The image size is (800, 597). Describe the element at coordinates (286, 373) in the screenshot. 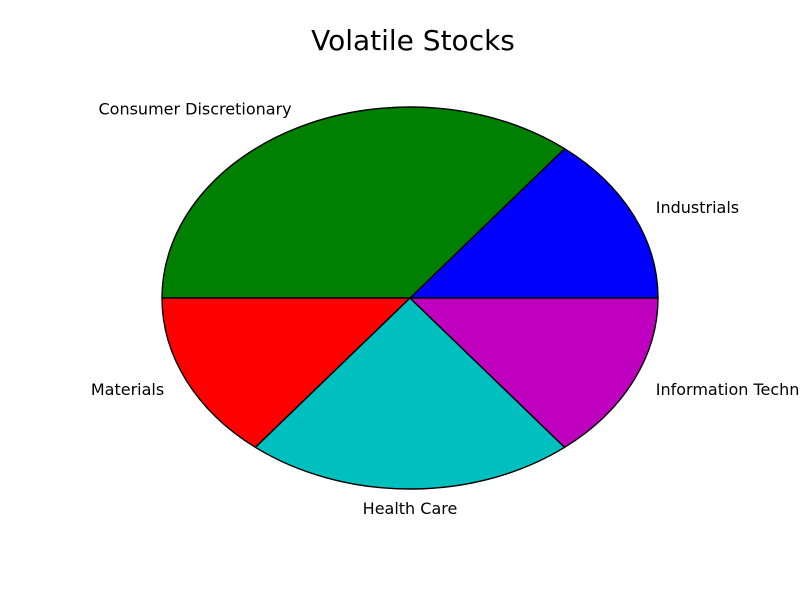

I see `pie-slice-materials` at that location.